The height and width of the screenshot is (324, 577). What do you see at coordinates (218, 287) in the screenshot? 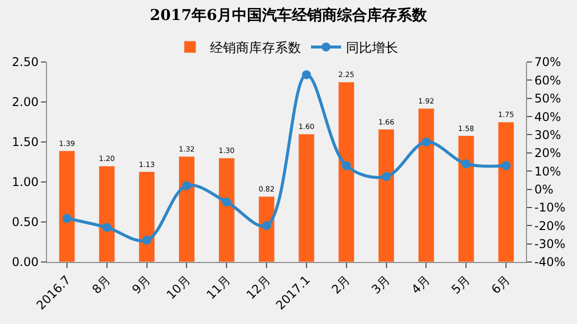
I see `x-tick-label: 11月` at bounding box center [218, 287].